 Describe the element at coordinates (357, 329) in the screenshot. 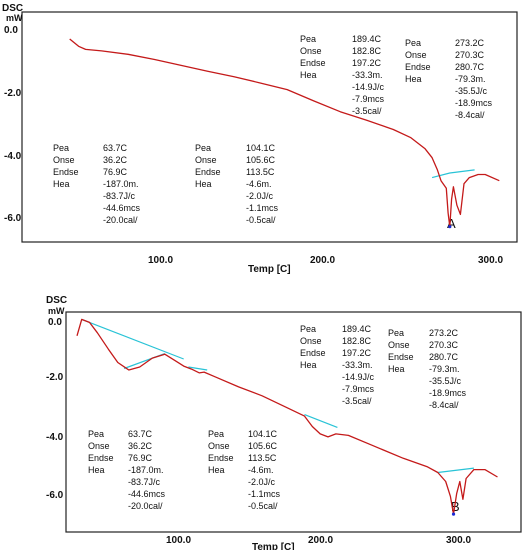

I see `annotation-value: 189.4C` at that location.